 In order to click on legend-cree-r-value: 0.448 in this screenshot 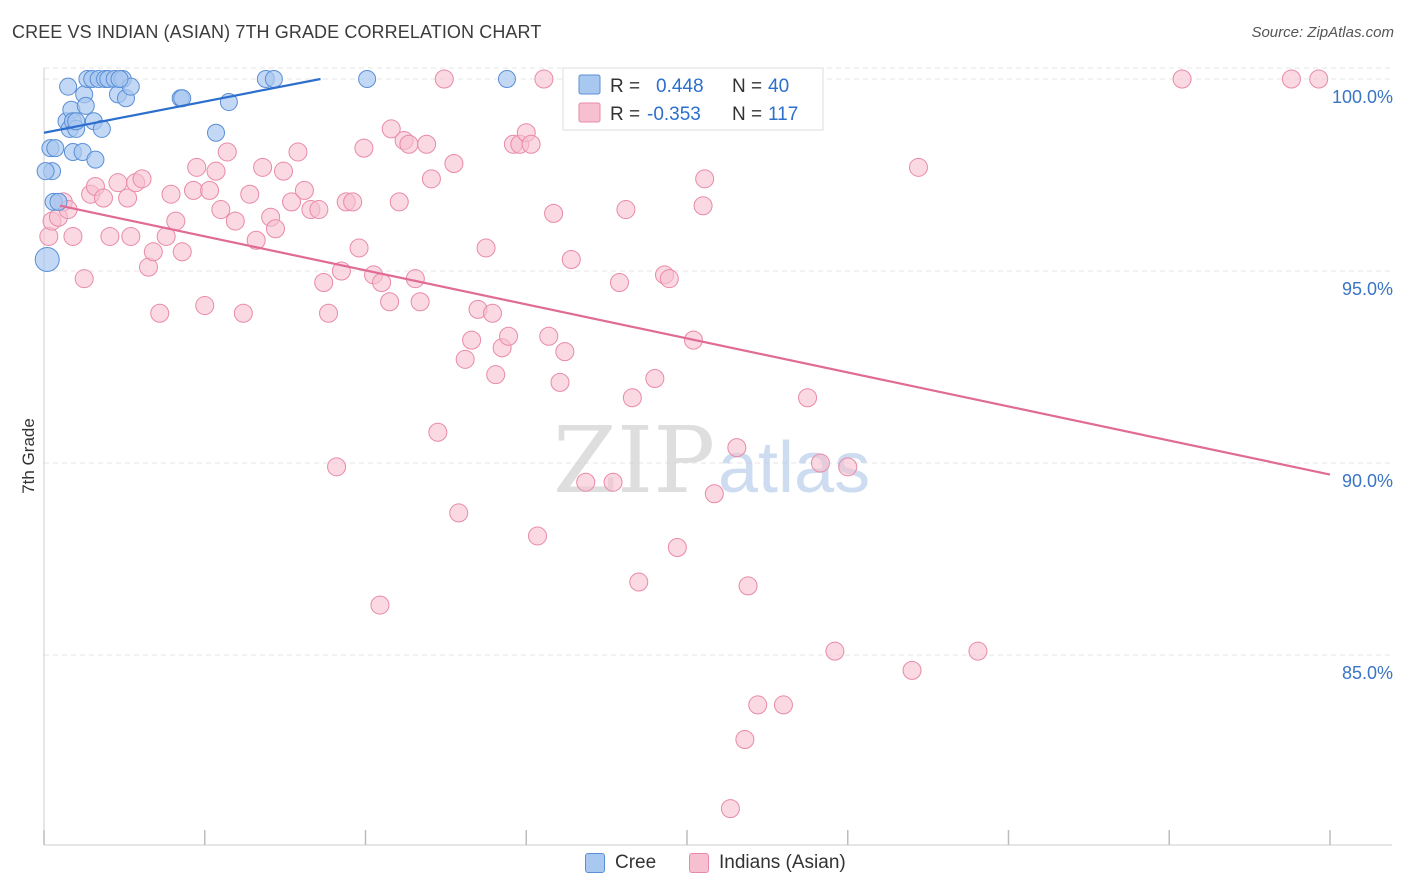, I will do `click(680, 86)`.